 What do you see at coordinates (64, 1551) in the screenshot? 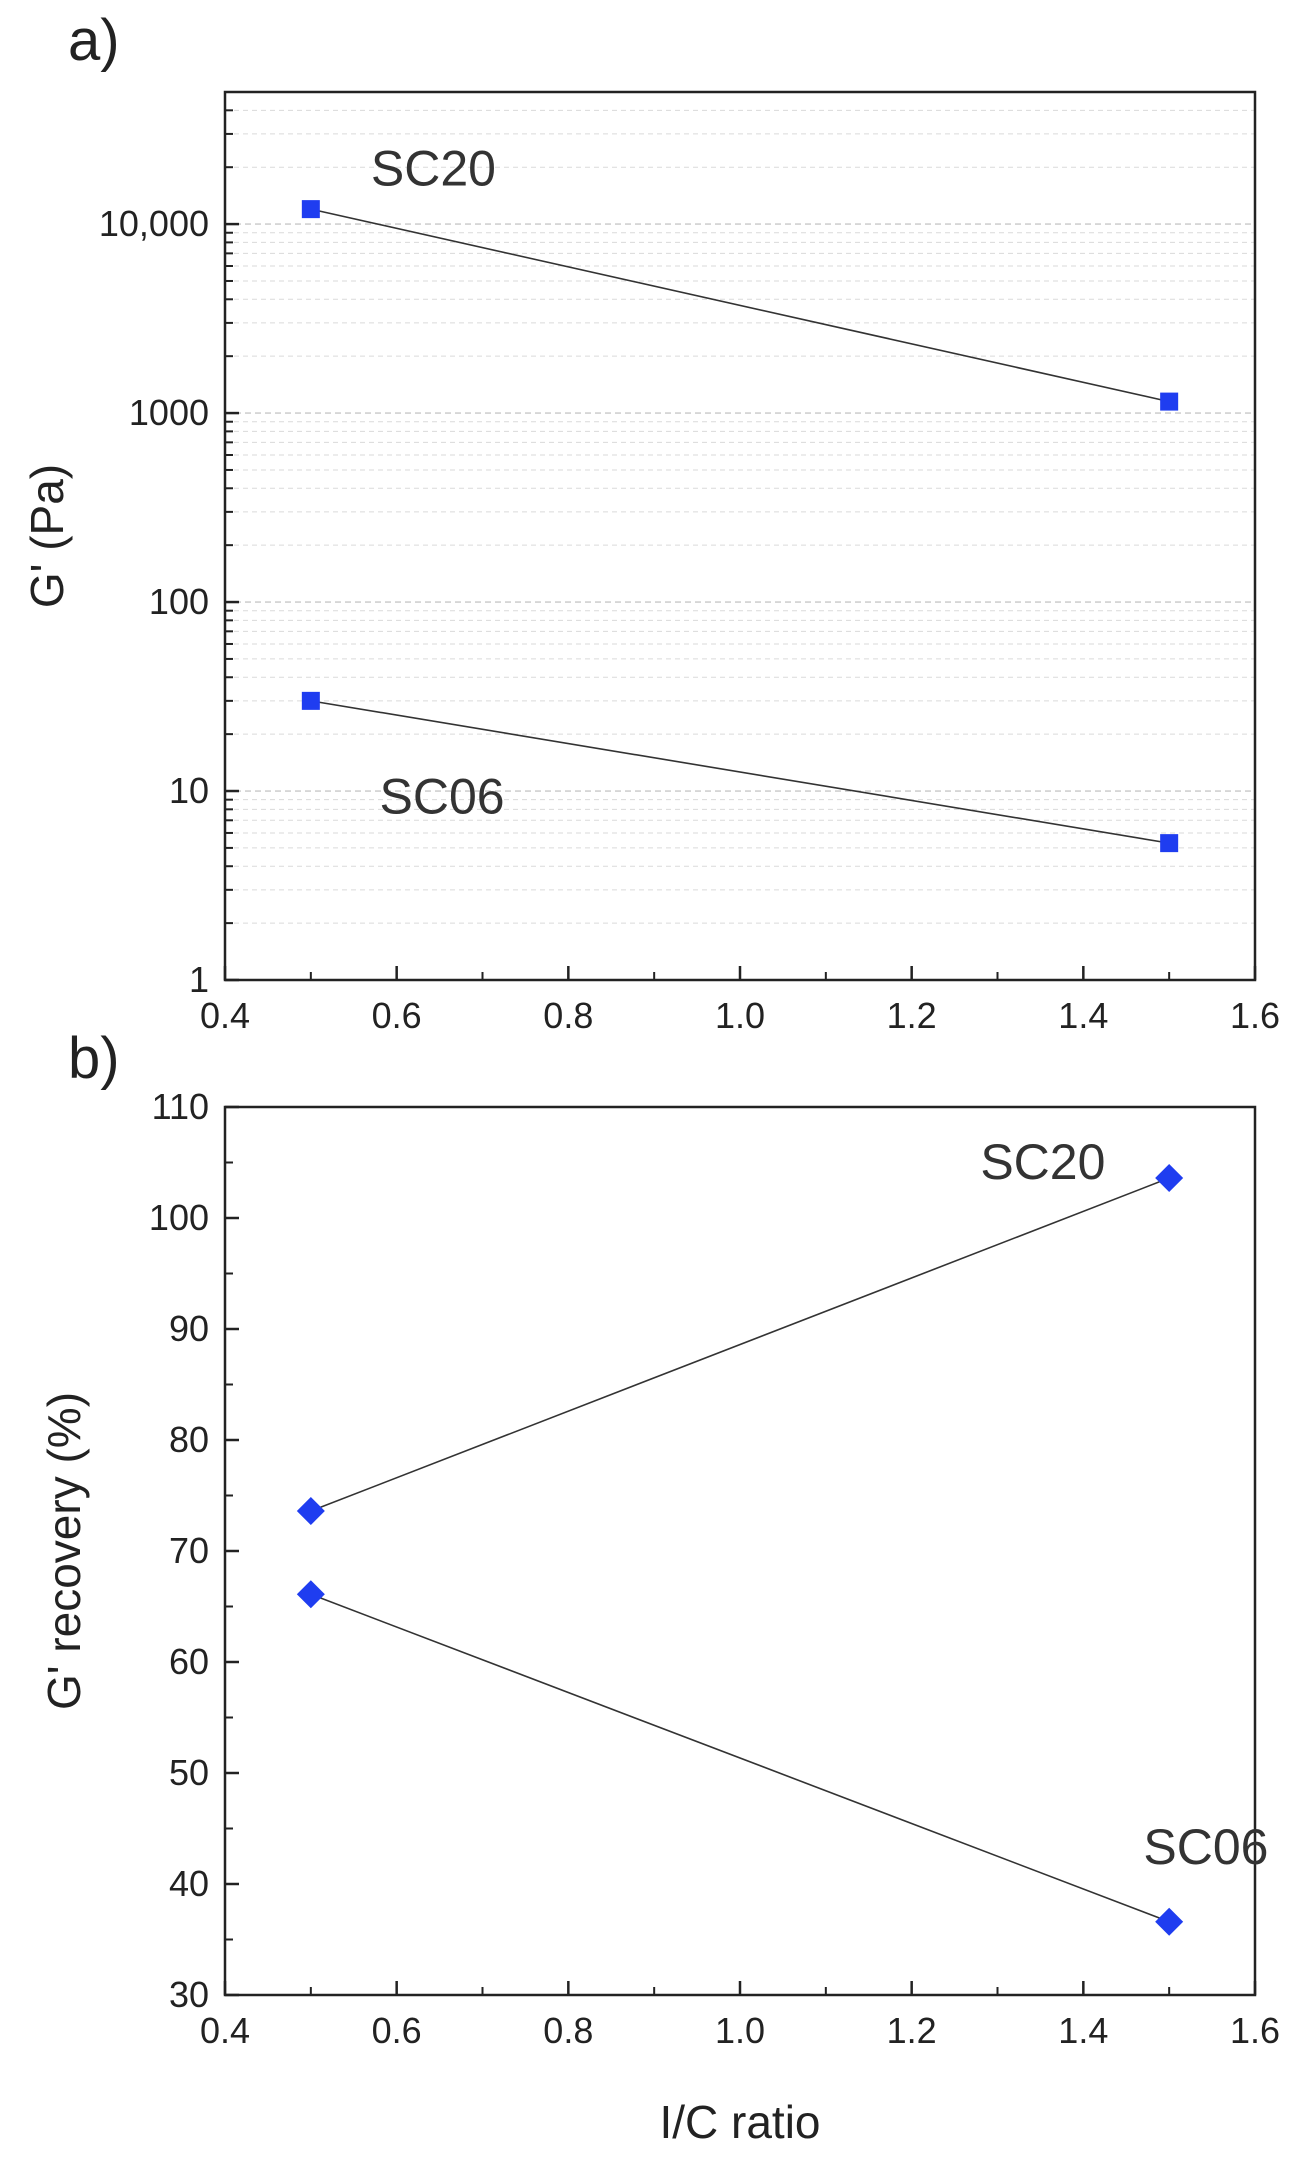
I see `panel-b-y-axis-title: G' recovery (%)` at bounding box center [64, 1551].